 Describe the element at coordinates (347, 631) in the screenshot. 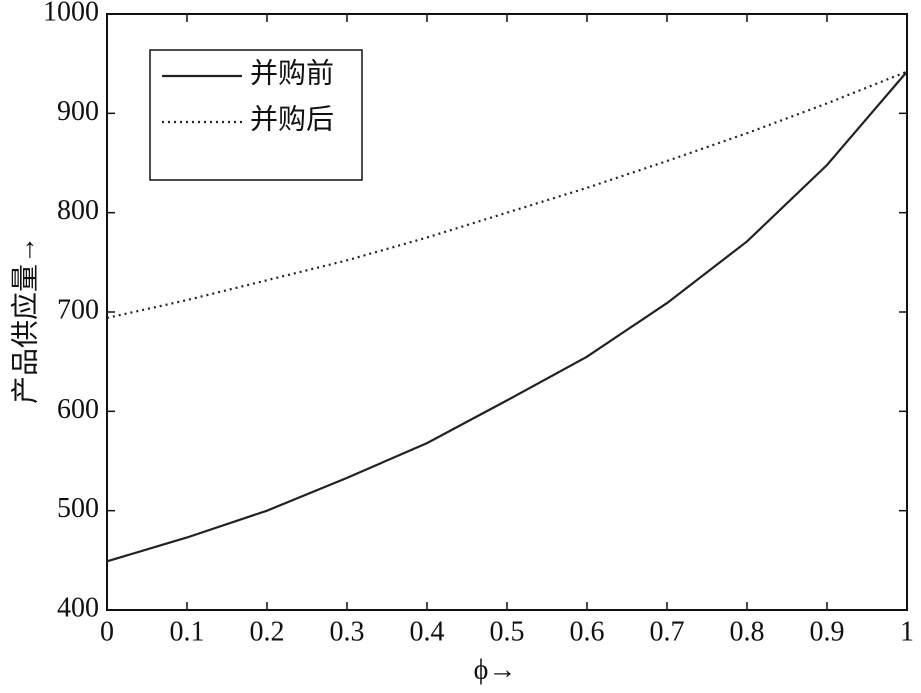

I see `x-tick-label: 0.3` at that location.